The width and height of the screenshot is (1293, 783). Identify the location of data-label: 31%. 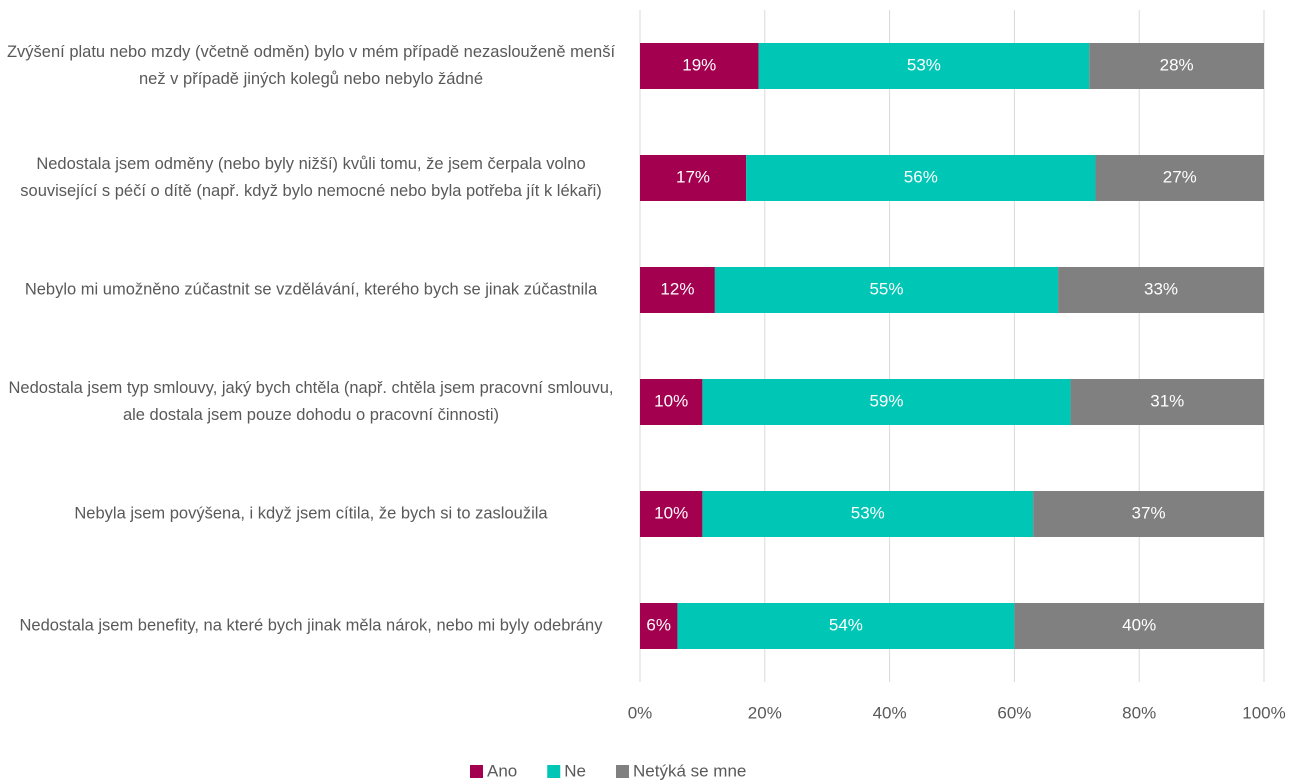
(1167, 400).